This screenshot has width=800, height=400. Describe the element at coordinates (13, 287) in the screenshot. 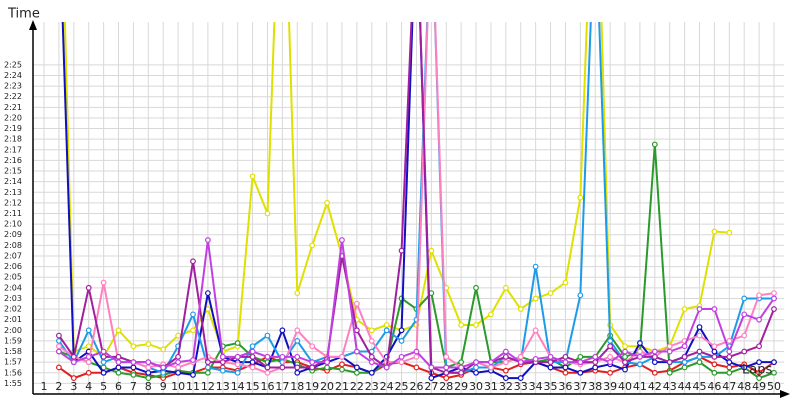

I see `y-tick-label: 2:04` at that location.